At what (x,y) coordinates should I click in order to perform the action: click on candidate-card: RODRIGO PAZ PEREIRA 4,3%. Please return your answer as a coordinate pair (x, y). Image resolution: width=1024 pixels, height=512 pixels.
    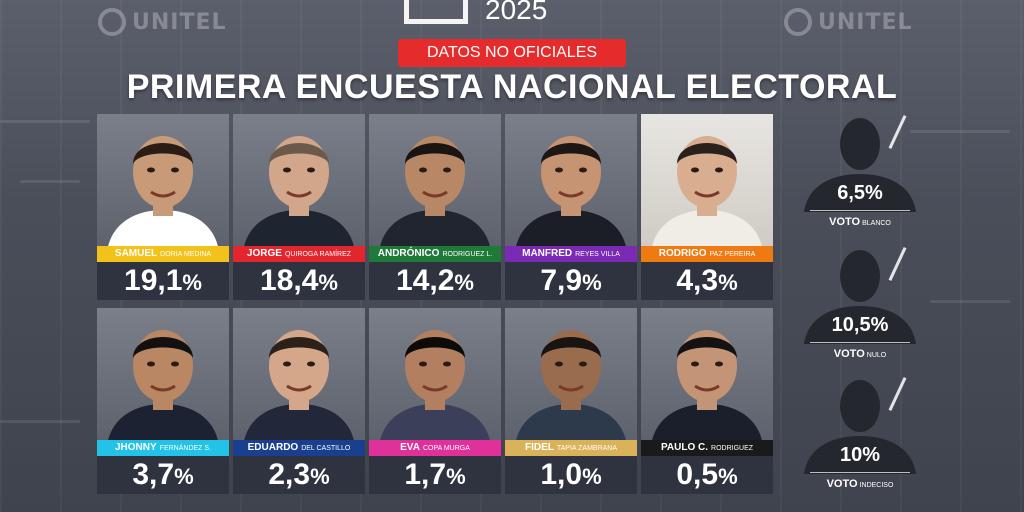
    Looking at the image, I should click on (707, 208).